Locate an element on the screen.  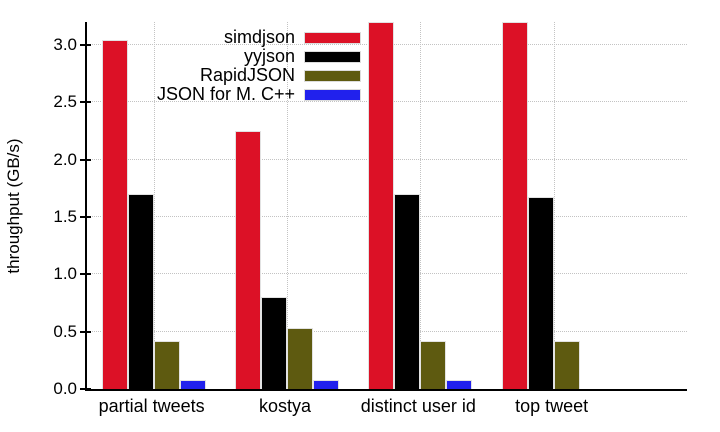
bar-rapidjson-kostya is located at coordinates (300, 358).